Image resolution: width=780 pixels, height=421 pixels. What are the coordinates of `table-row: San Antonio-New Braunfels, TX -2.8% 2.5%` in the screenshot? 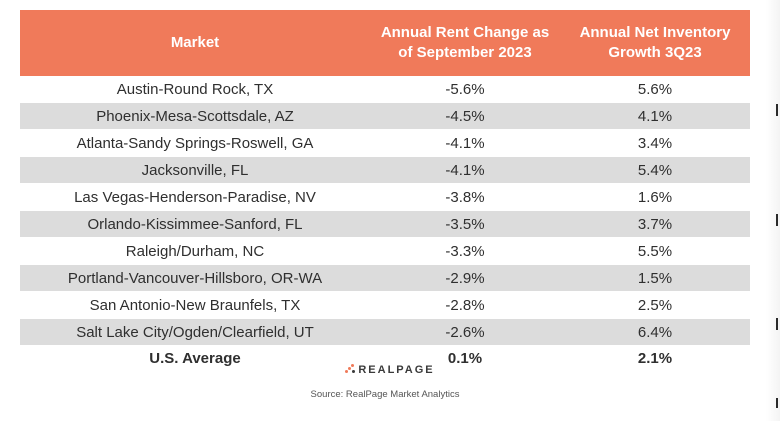 It's located at (385, 305).